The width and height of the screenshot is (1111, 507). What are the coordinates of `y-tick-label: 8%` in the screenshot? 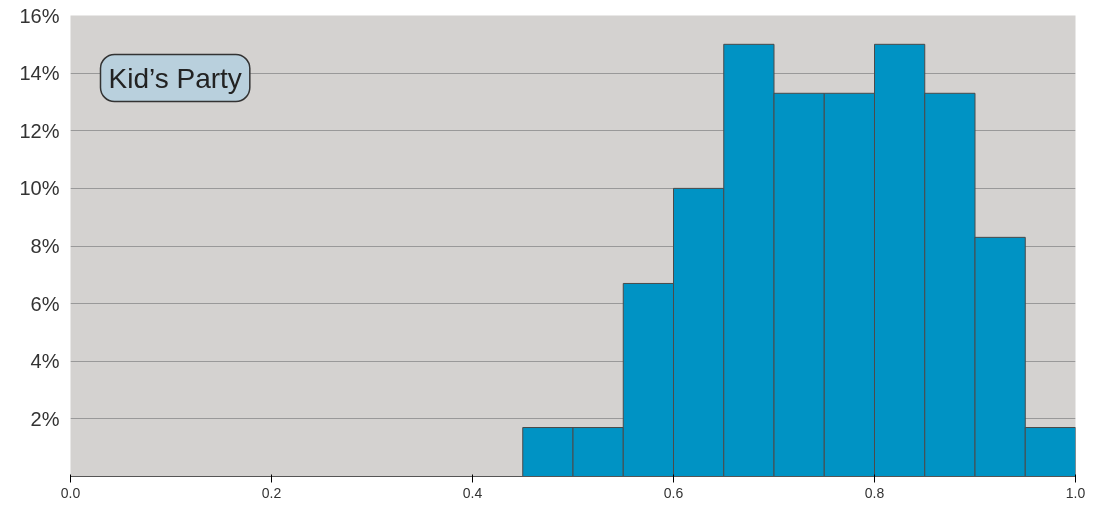 It's located at (45, 246).